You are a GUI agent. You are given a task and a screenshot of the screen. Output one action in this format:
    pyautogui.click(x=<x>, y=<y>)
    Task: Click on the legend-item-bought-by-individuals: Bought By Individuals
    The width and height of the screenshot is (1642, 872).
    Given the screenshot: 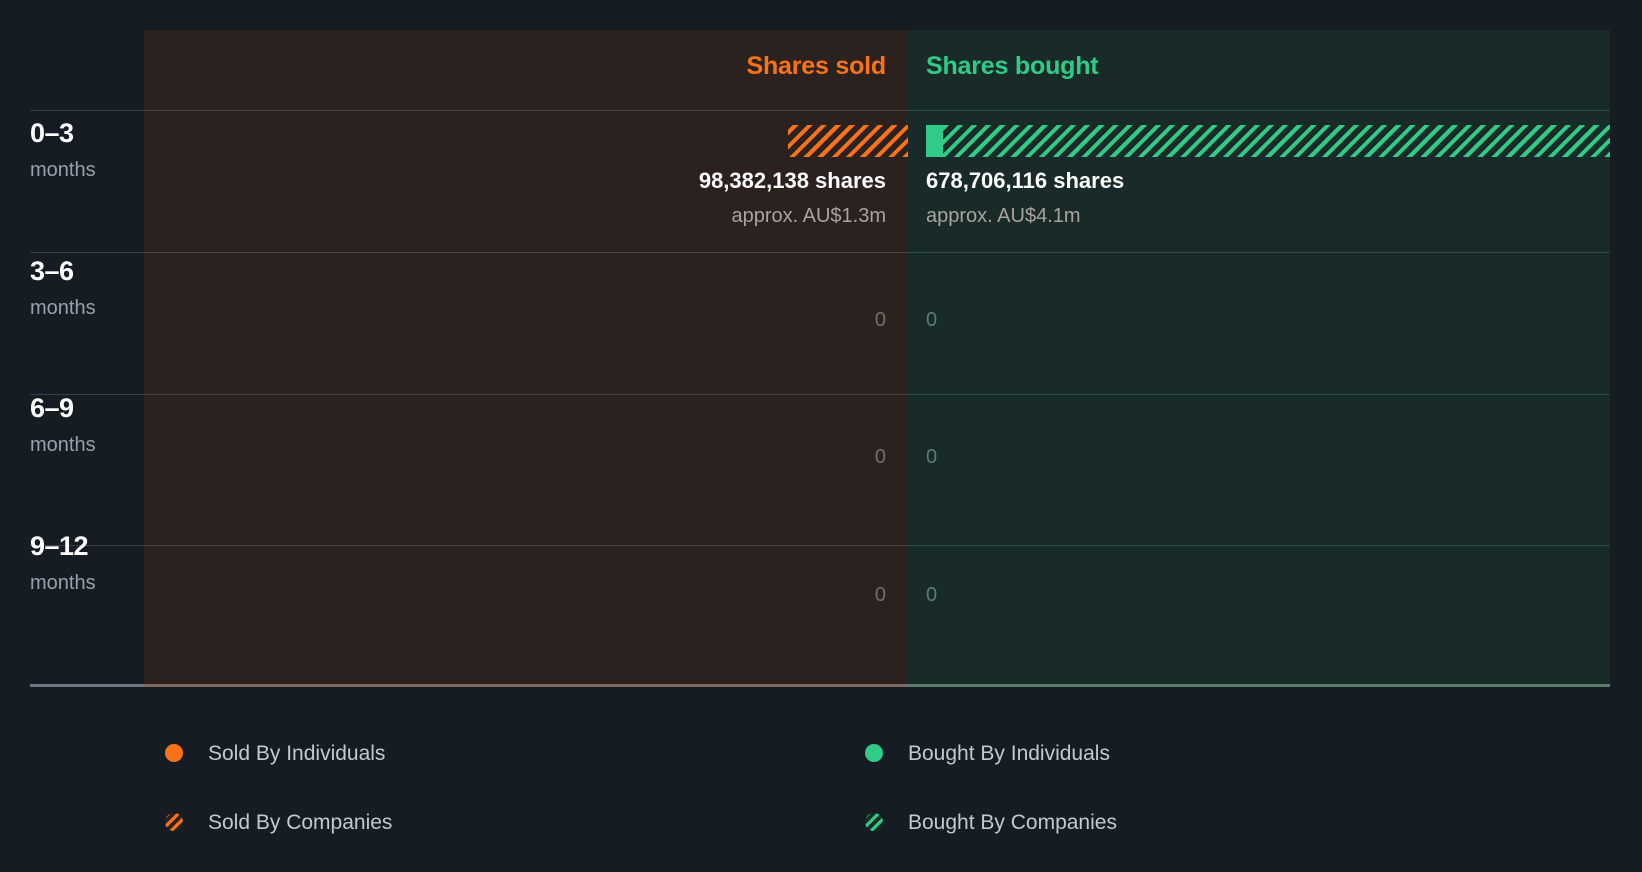 What is the action you would take?
    pyautogui.click(x=987, y=753)
    